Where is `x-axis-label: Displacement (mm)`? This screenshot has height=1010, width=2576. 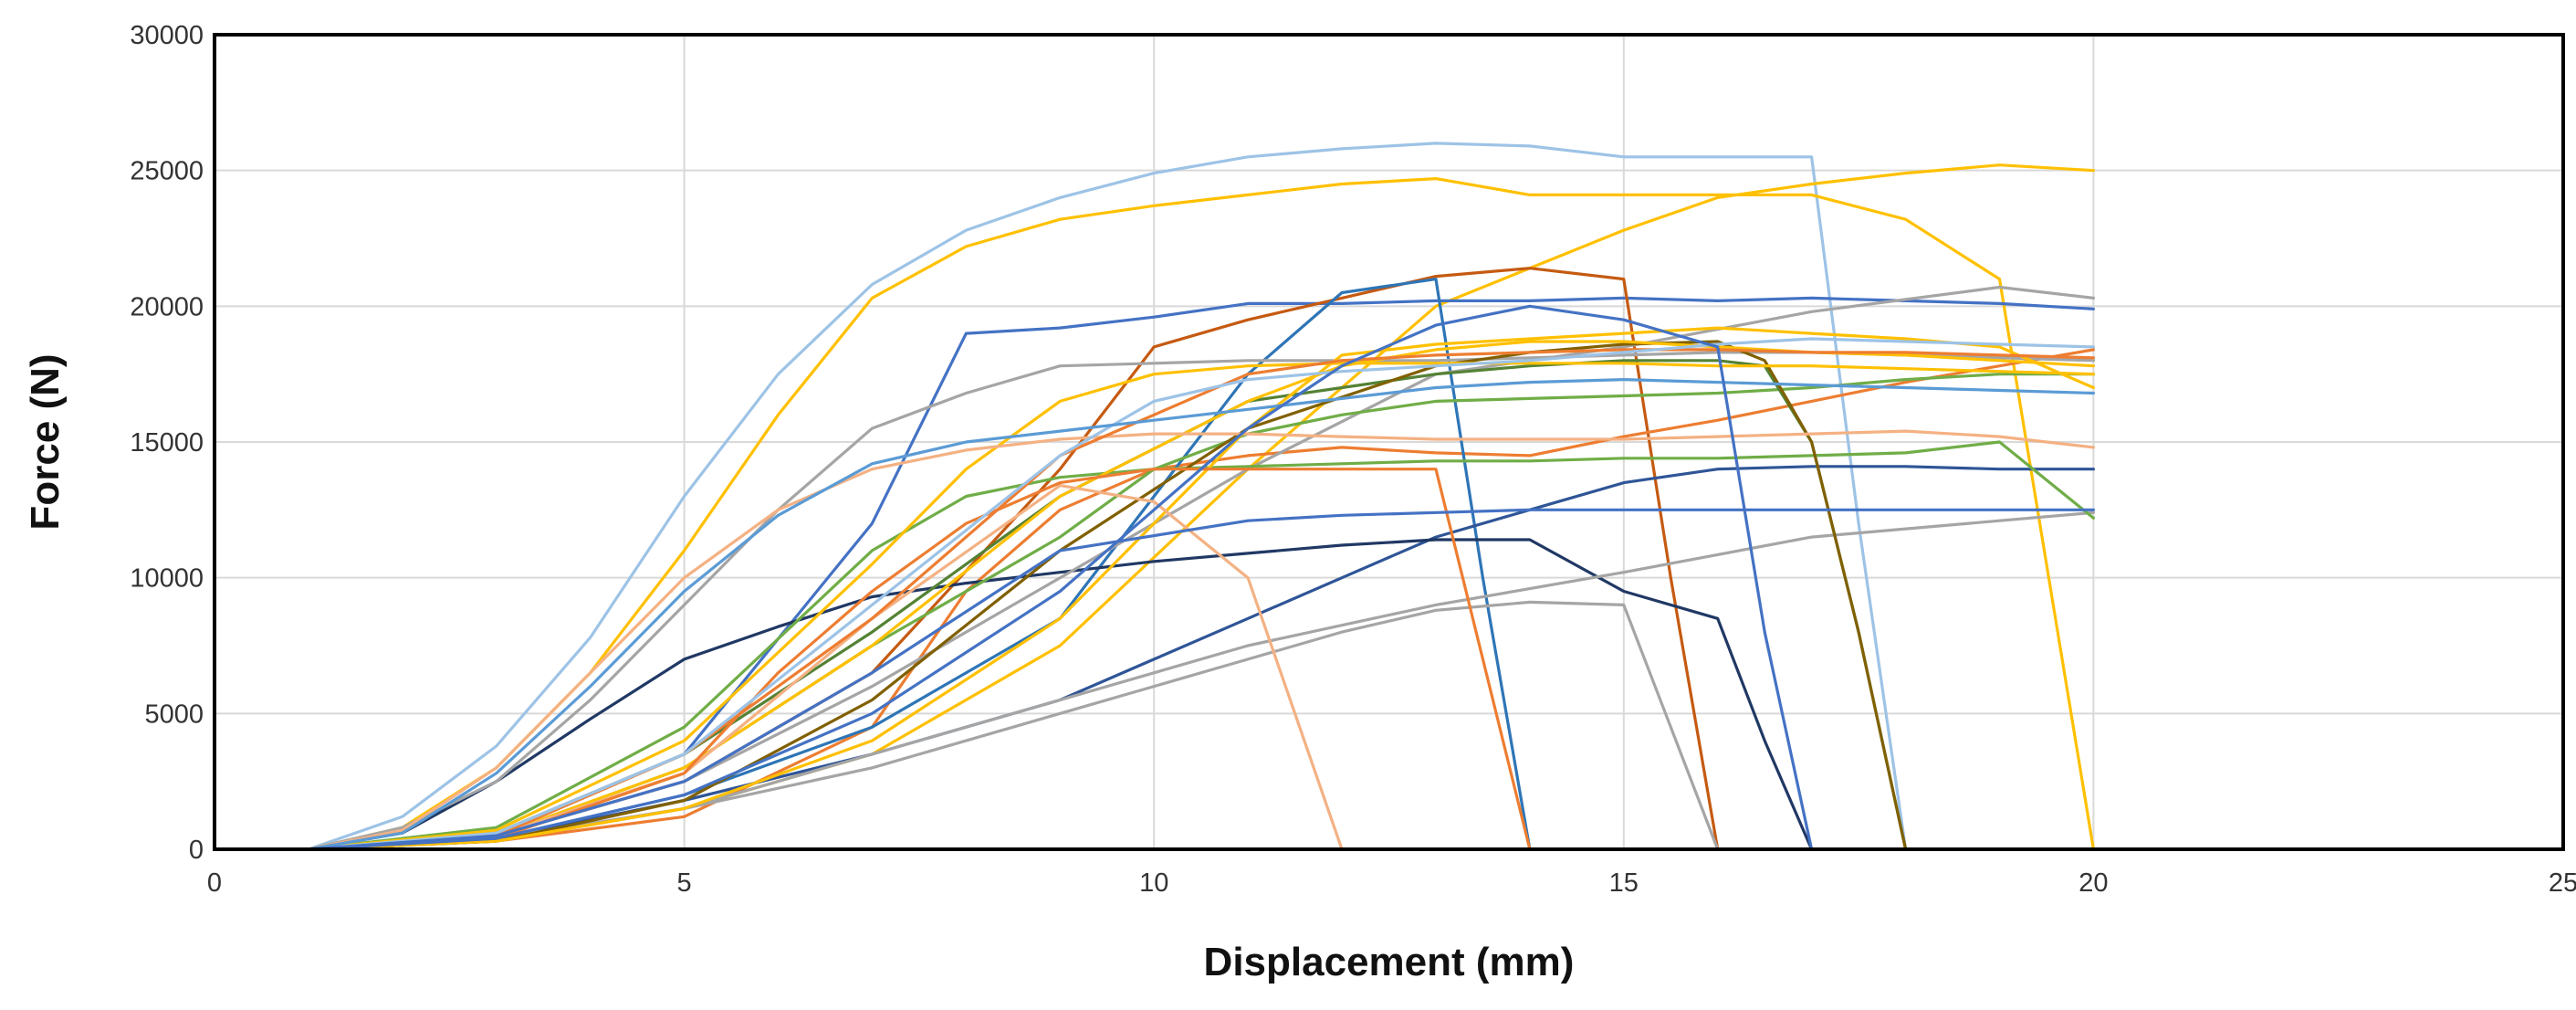
x-axis-label: Displacement (mm) is located at coordinates (1389, 962).